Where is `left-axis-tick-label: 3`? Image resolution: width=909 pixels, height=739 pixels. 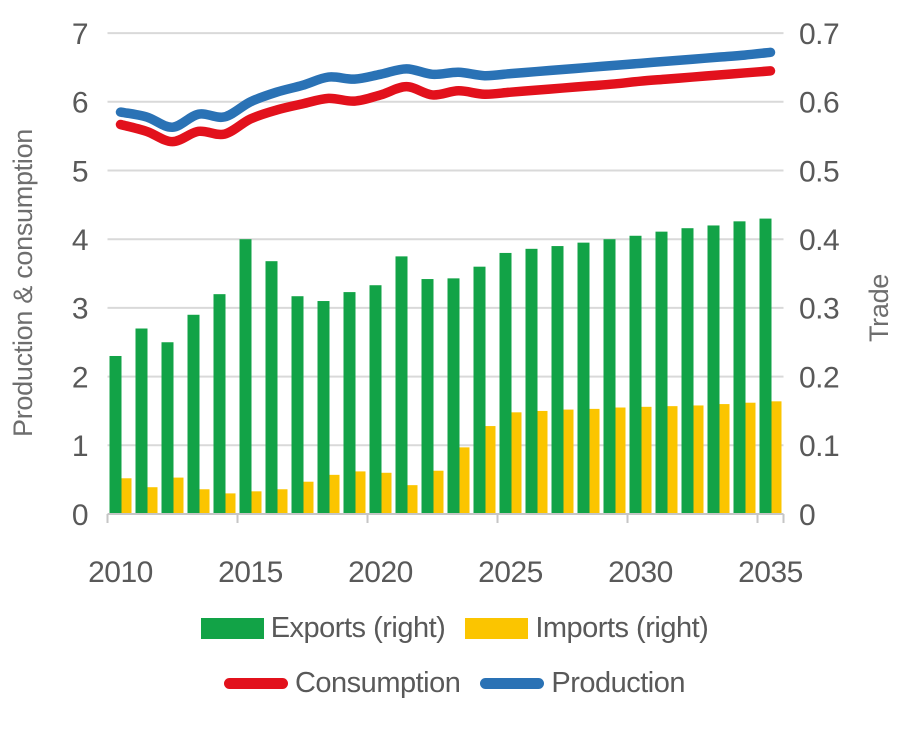
left-axis-tick-label: 3 is located at coordinates (80, 309).